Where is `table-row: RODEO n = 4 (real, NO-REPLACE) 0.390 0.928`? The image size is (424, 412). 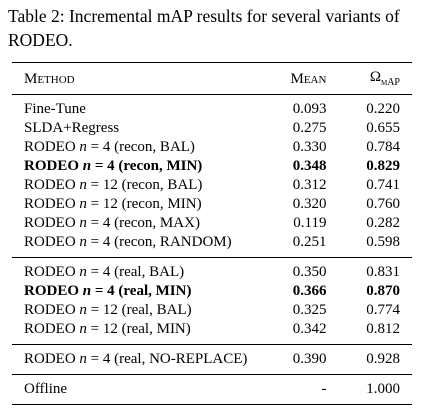 table-row: RODEO n = 4 (real, NO-REPLACE) 0.390 0.928 is located at coordinates (212, 360).